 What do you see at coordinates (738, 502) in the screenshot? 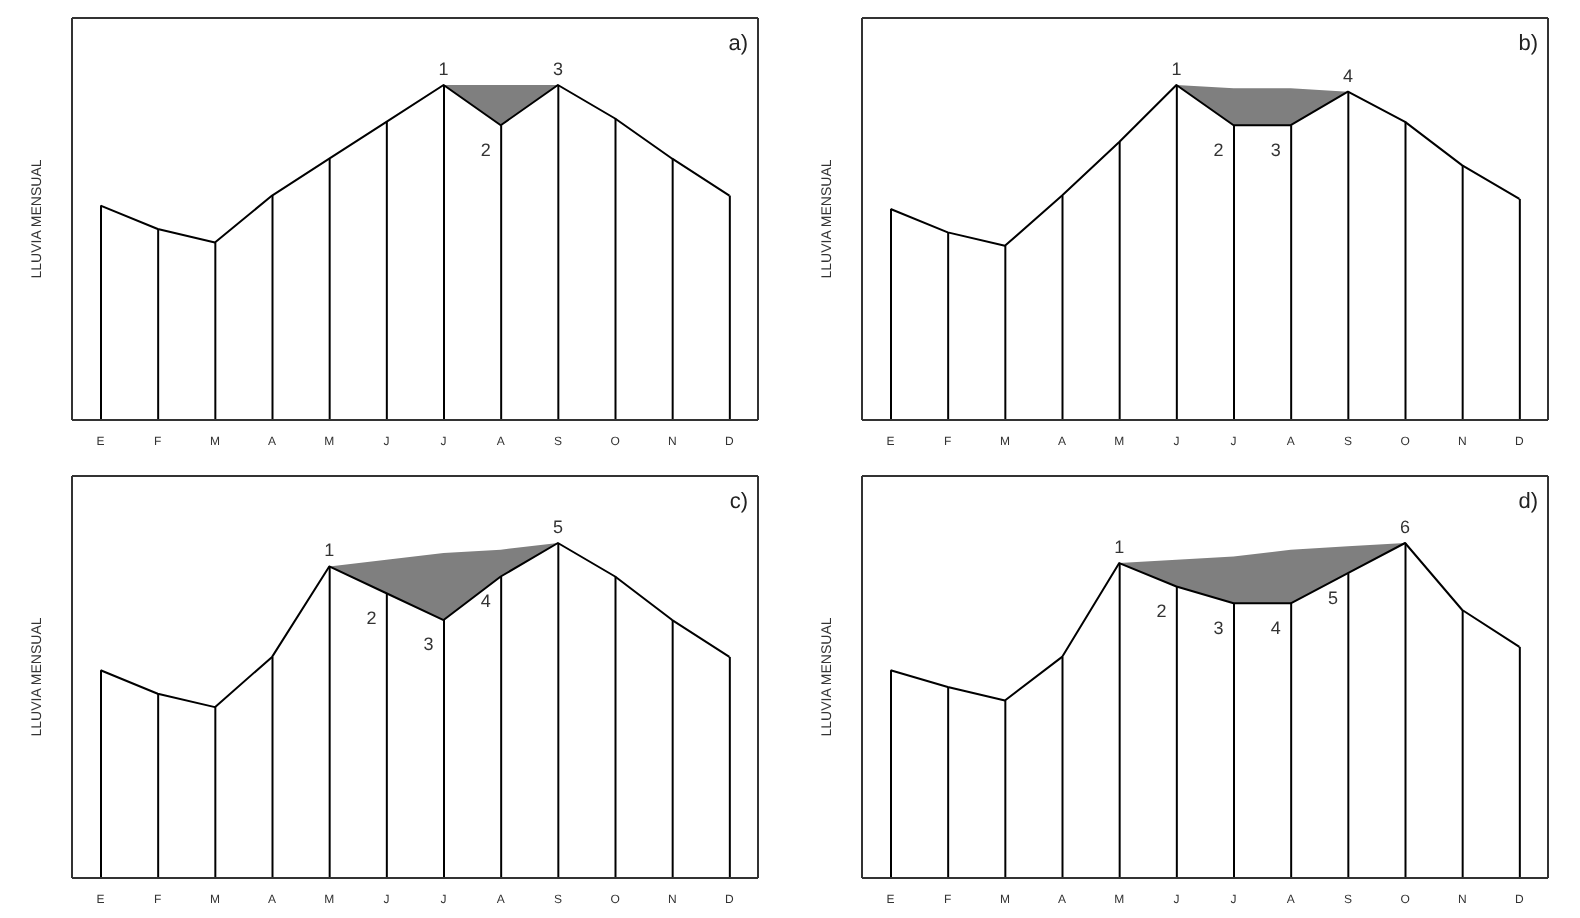
I see `chart-title: c)` at bounding box center [738, 502].